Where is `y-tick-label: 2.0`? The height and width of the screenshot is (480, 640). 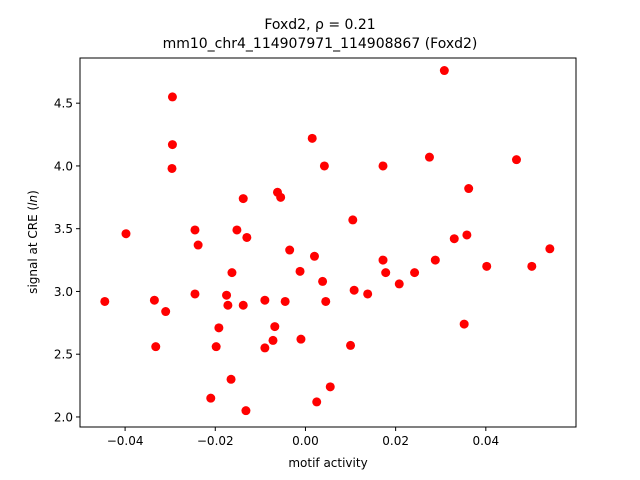
y-tick-label: 2.0 is located at coordinates (63, 417).